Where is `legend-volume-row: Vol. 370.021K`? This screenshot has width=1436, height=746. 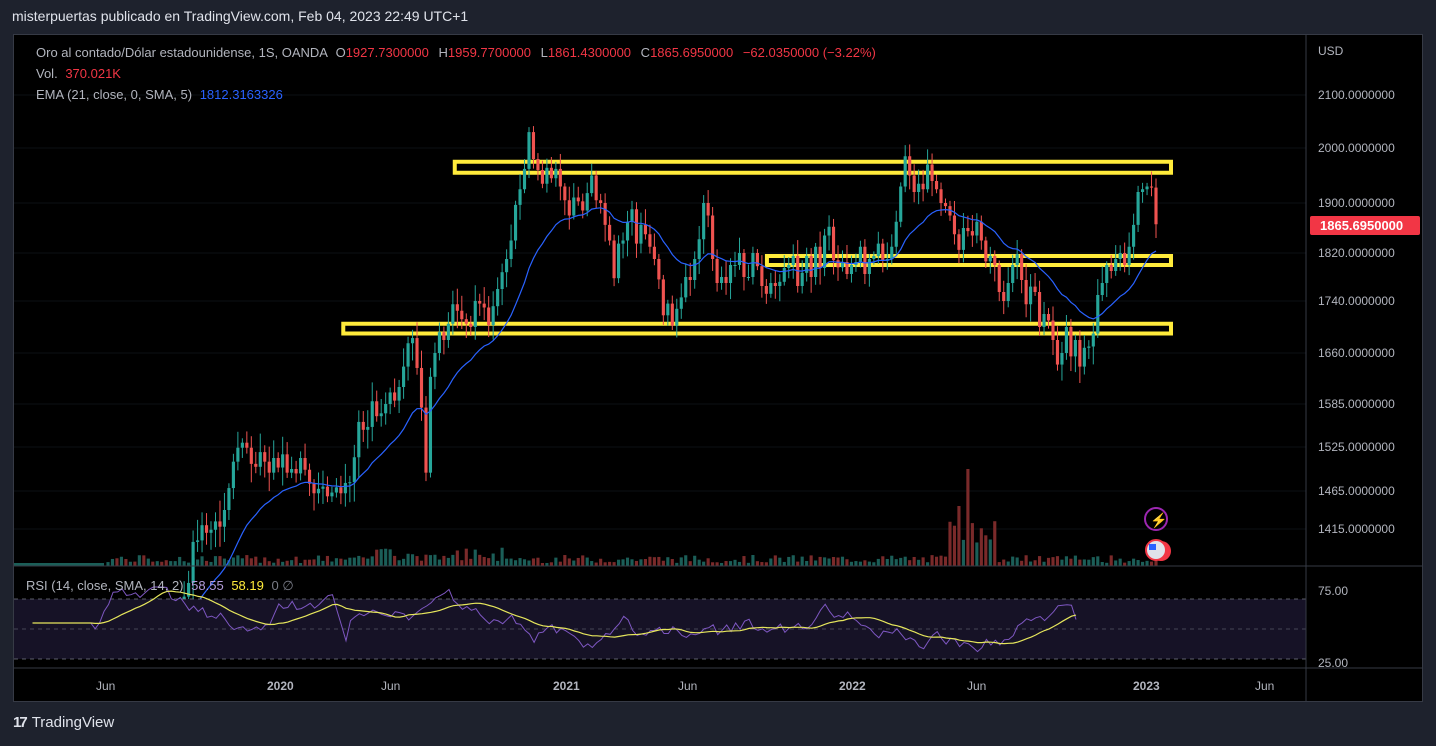
legend-volume-row: Vol. 370.021K is located at coordinates (80, 73).